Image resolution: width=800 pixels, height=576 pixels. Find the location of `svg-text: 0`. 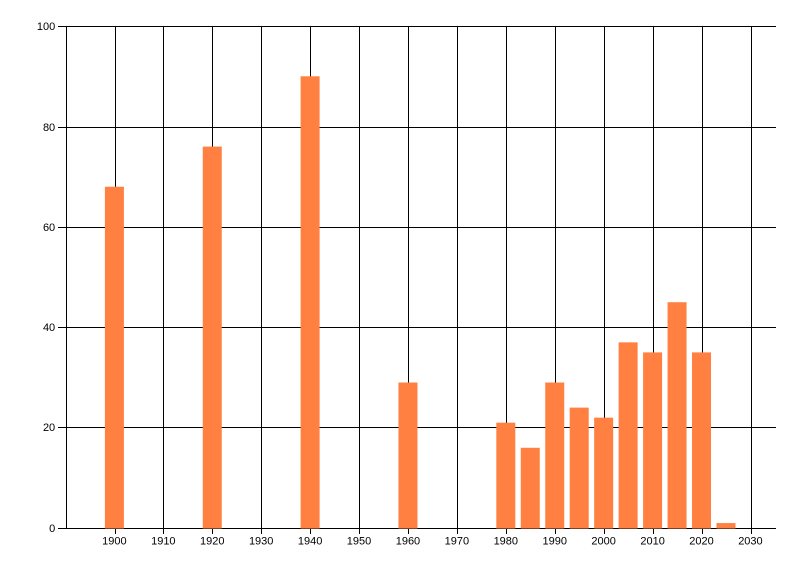

svg-text: 0 is located at coordinates (52, 529).